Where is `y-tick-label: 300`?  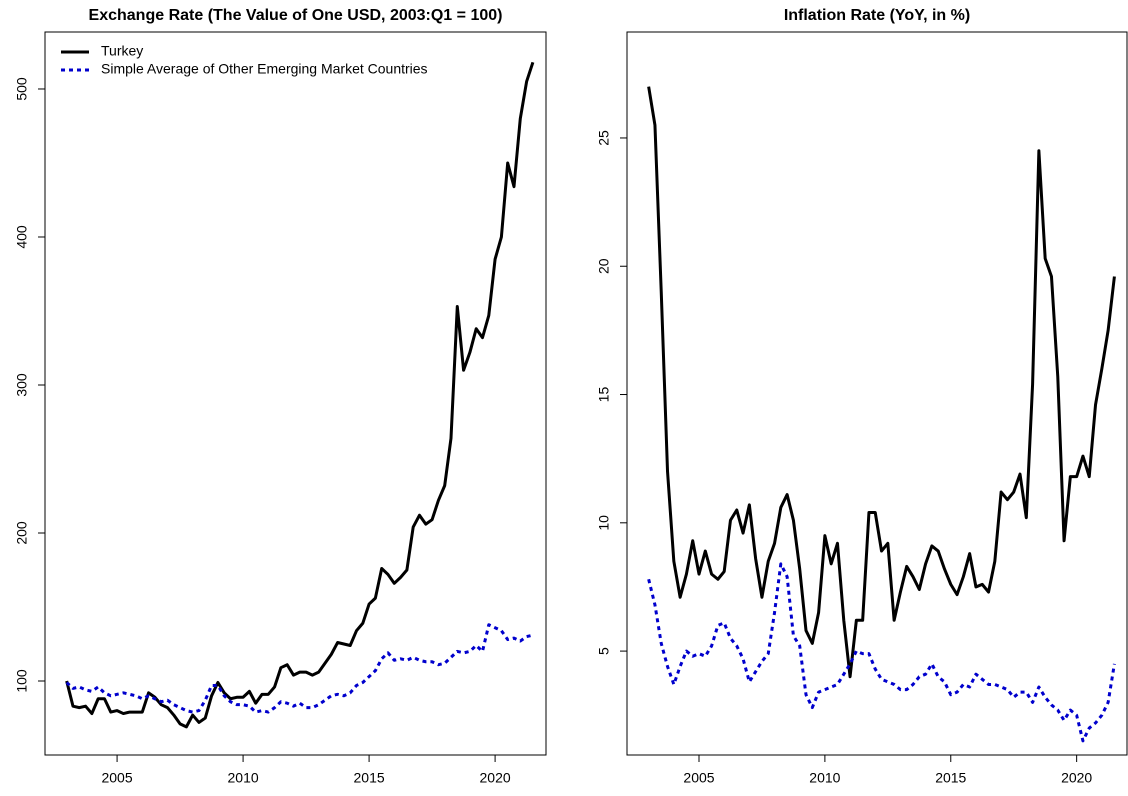 y-tick-label: 300 is located at coordinates (22, 385).